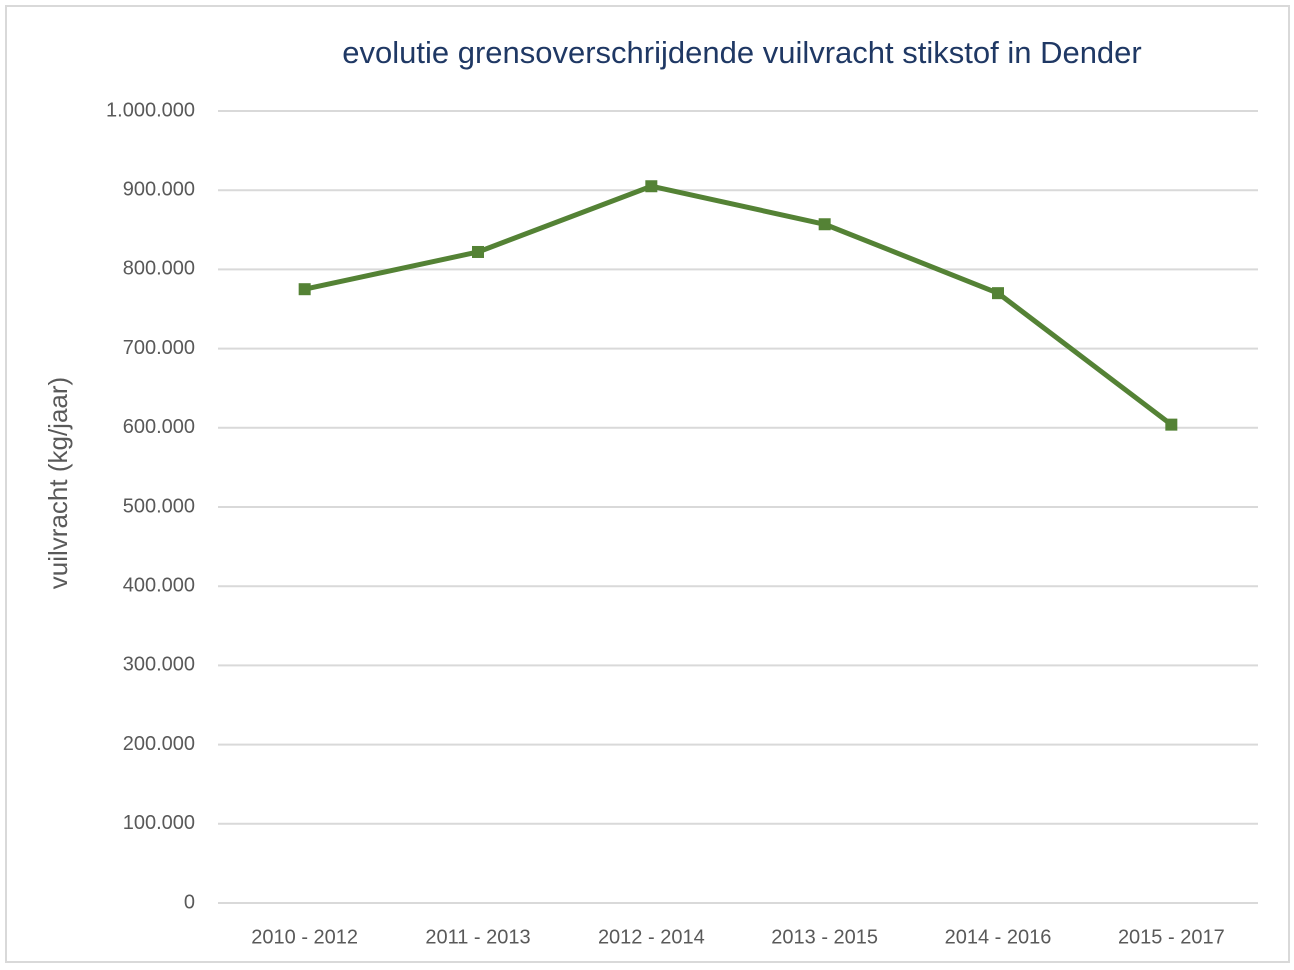  I want to click on y-tick-label: 0, so click(189, 902).